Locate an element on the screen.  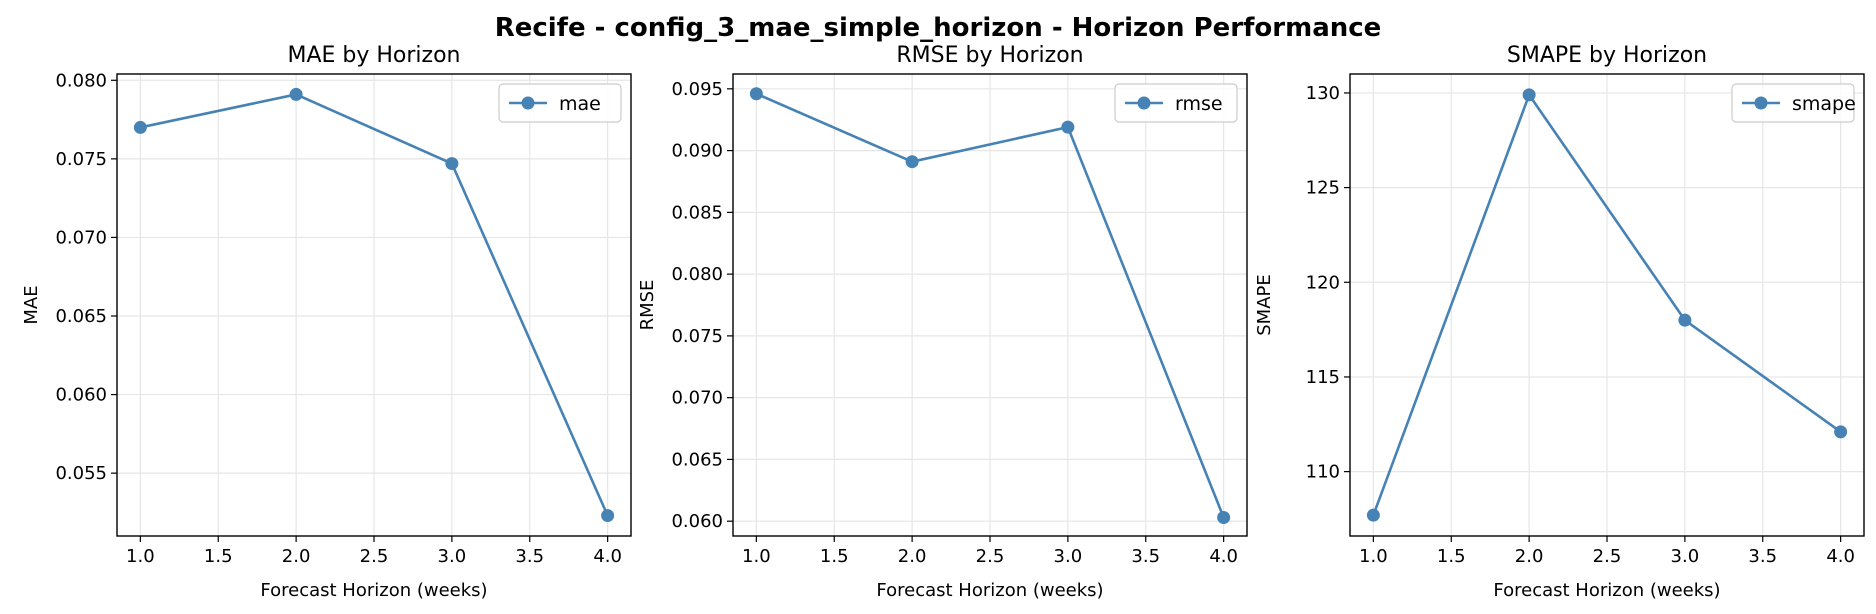
y-axis-label: MAE is located at coordinates (31, 304).